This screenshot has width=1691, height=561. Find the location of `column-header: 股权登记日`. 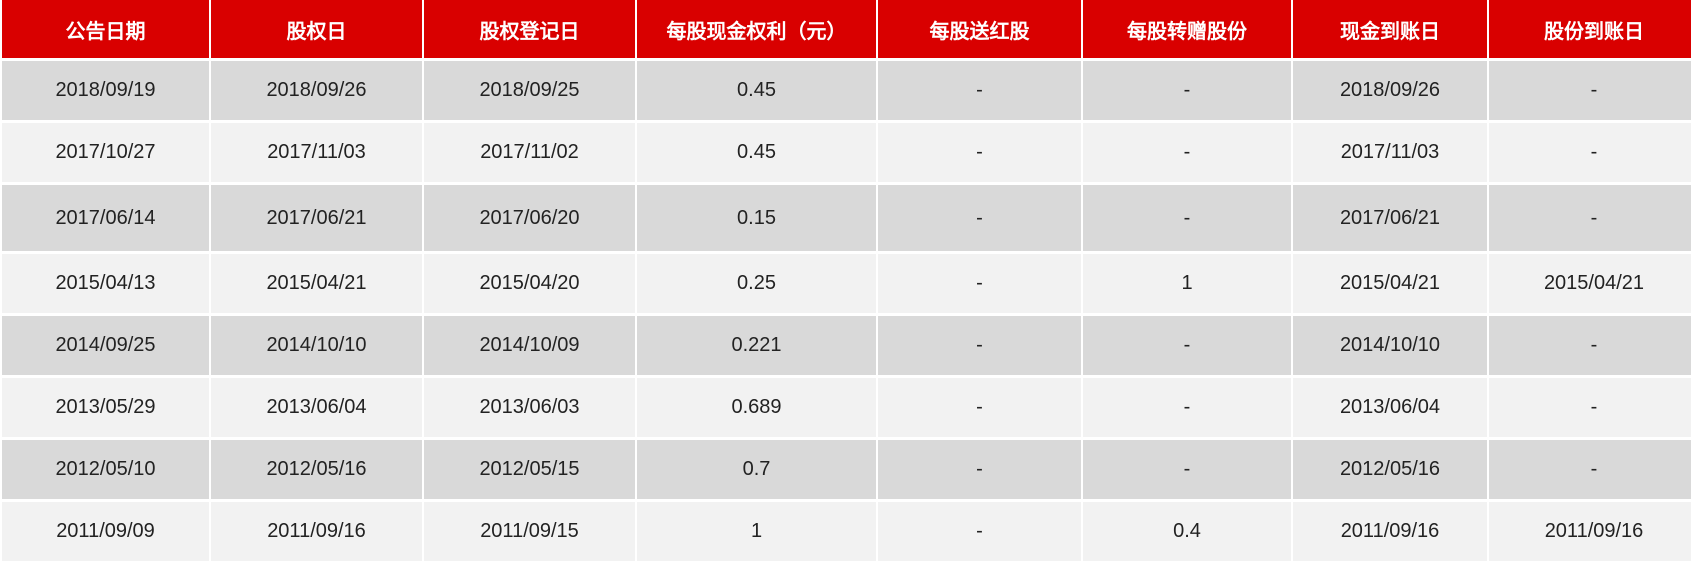

column-header: 股权登记日 is located at coordinates (529, 29).